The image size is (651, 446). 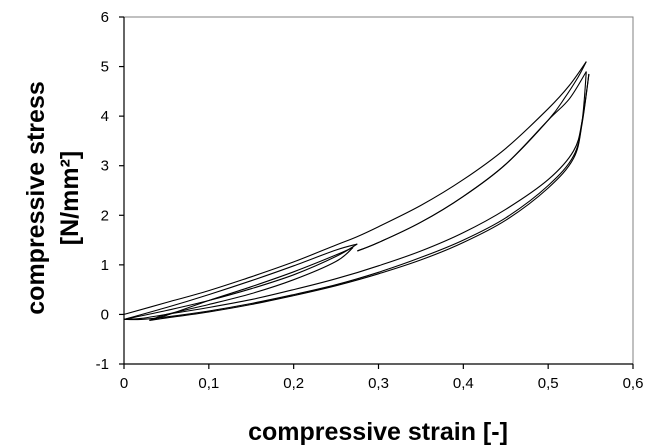 I want to click on y-tick-labels: -1 0 1 2 3 4 5 6, so click(x=102, y=191).